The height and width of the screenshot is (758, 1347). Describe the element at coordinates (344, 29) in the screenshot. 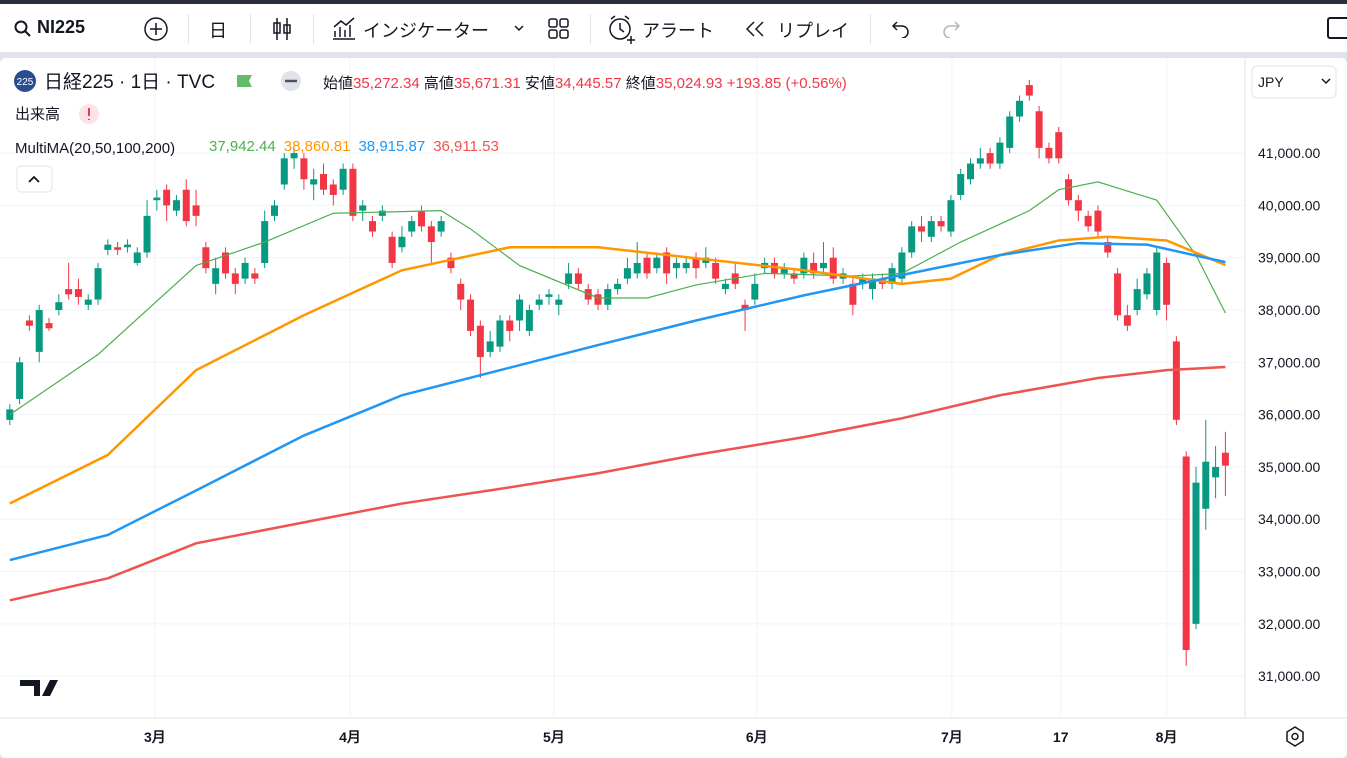

I see `indicators-icon` at that location.